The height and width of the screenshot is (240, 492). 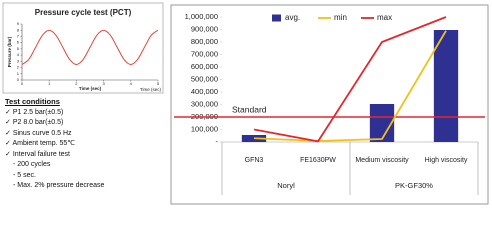 What do you see at coordinates (254, 160) in the screenshot?
I see `x-tick-label: GFN3` at bounding box center [254, 160].